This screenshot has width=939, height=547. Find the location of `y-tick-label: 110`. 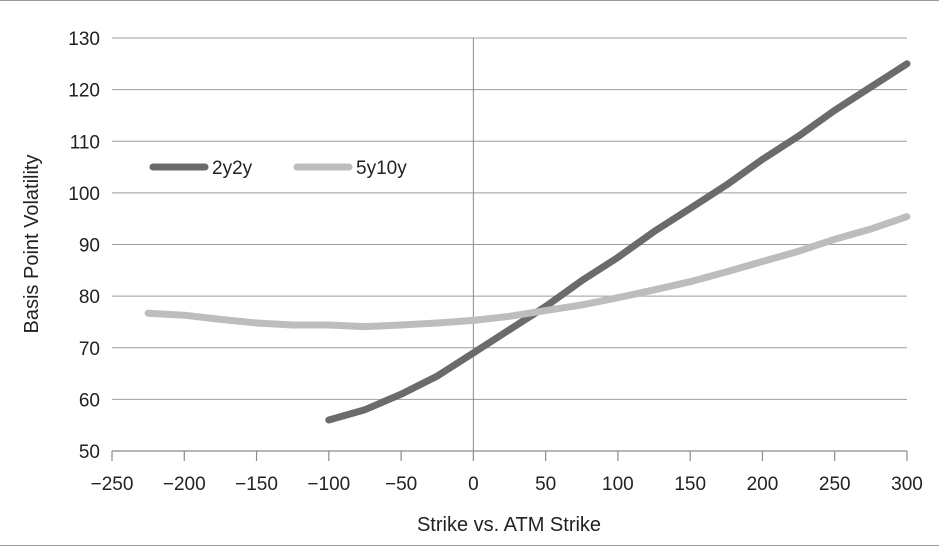

y-tick-label: 110 is located at coordinates (85, 142).